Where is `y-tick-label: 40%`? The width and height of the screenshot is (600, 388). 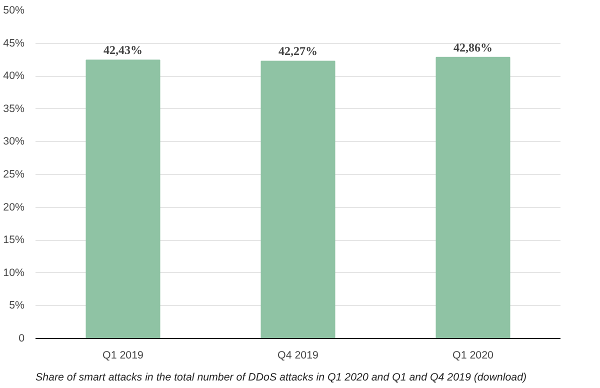 y-tick-label: 40% is located at coordinates (14, 76).